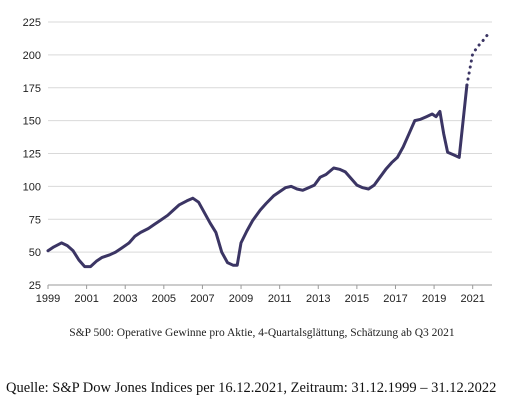 Image resolution: width=524 pixels, height=412 pixels. Describe the element at coordinates (395, 299) in the screenshot. I see `x-tick-2017: 2017` at that location.